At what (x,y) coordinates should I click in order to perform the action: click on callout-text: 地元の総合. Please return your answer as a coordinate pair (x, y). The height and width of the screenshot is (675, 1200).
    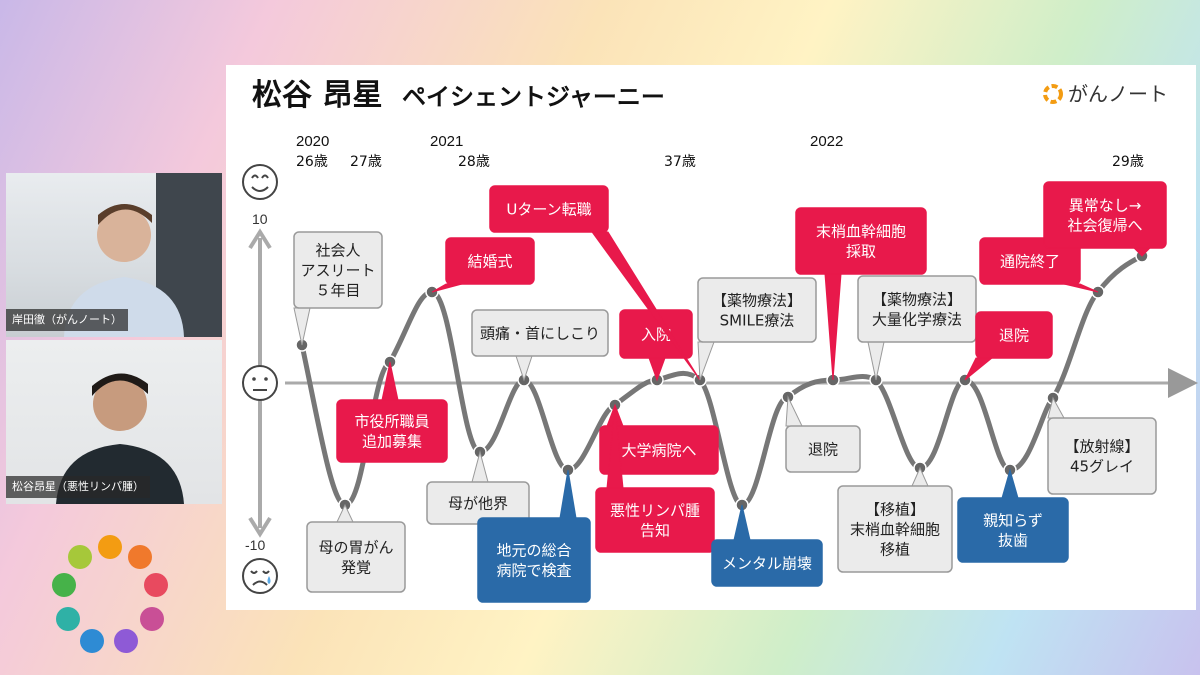
    Looking at the image, I should click on (533, 550).